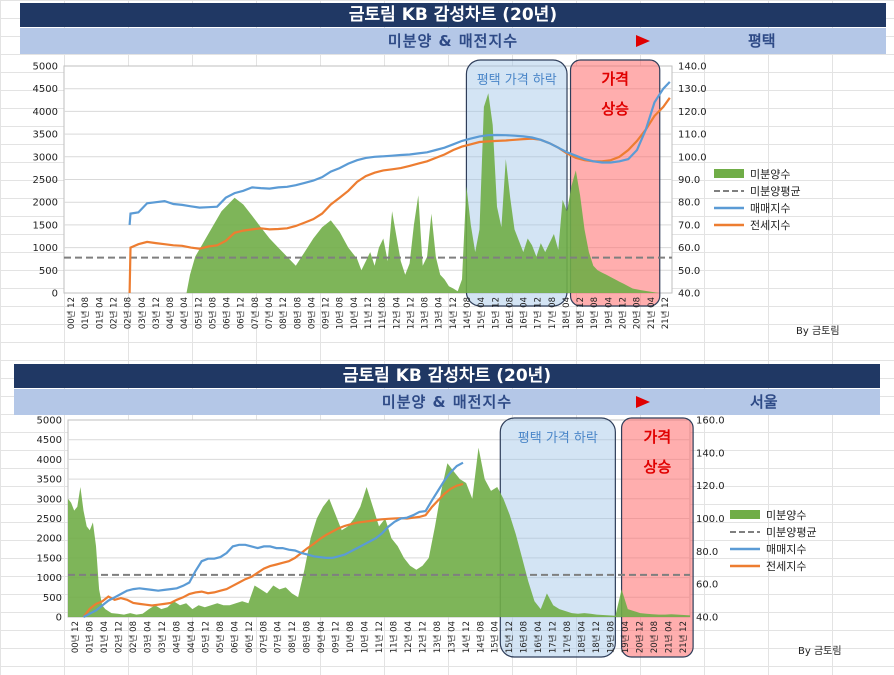 The image size is (894, 675). Describe the element at coordinates (447, 376) in the screenshot. I see `chart-title: 금토림 KB 감성차트 (20년)` at that location.